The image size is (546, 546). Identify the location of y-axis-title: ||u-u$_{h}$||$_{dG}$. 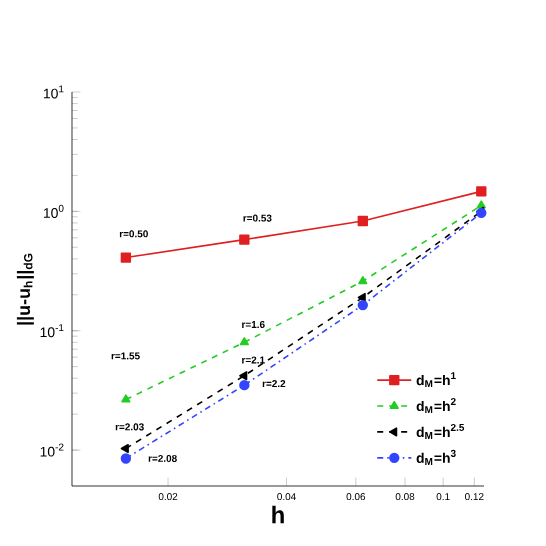
(25, 289).